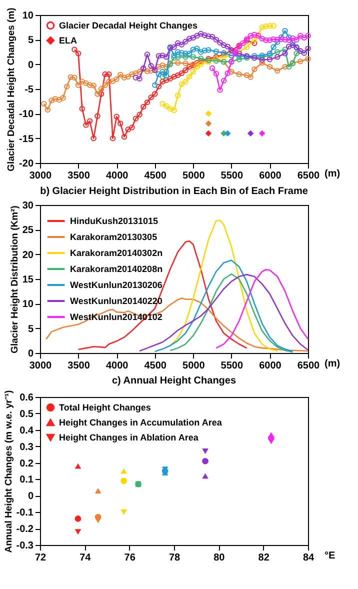  What do you see at coordinates (28, 280) in the screenshot?
I see `y-tick-label: 15` at bounding box center [28, 280].